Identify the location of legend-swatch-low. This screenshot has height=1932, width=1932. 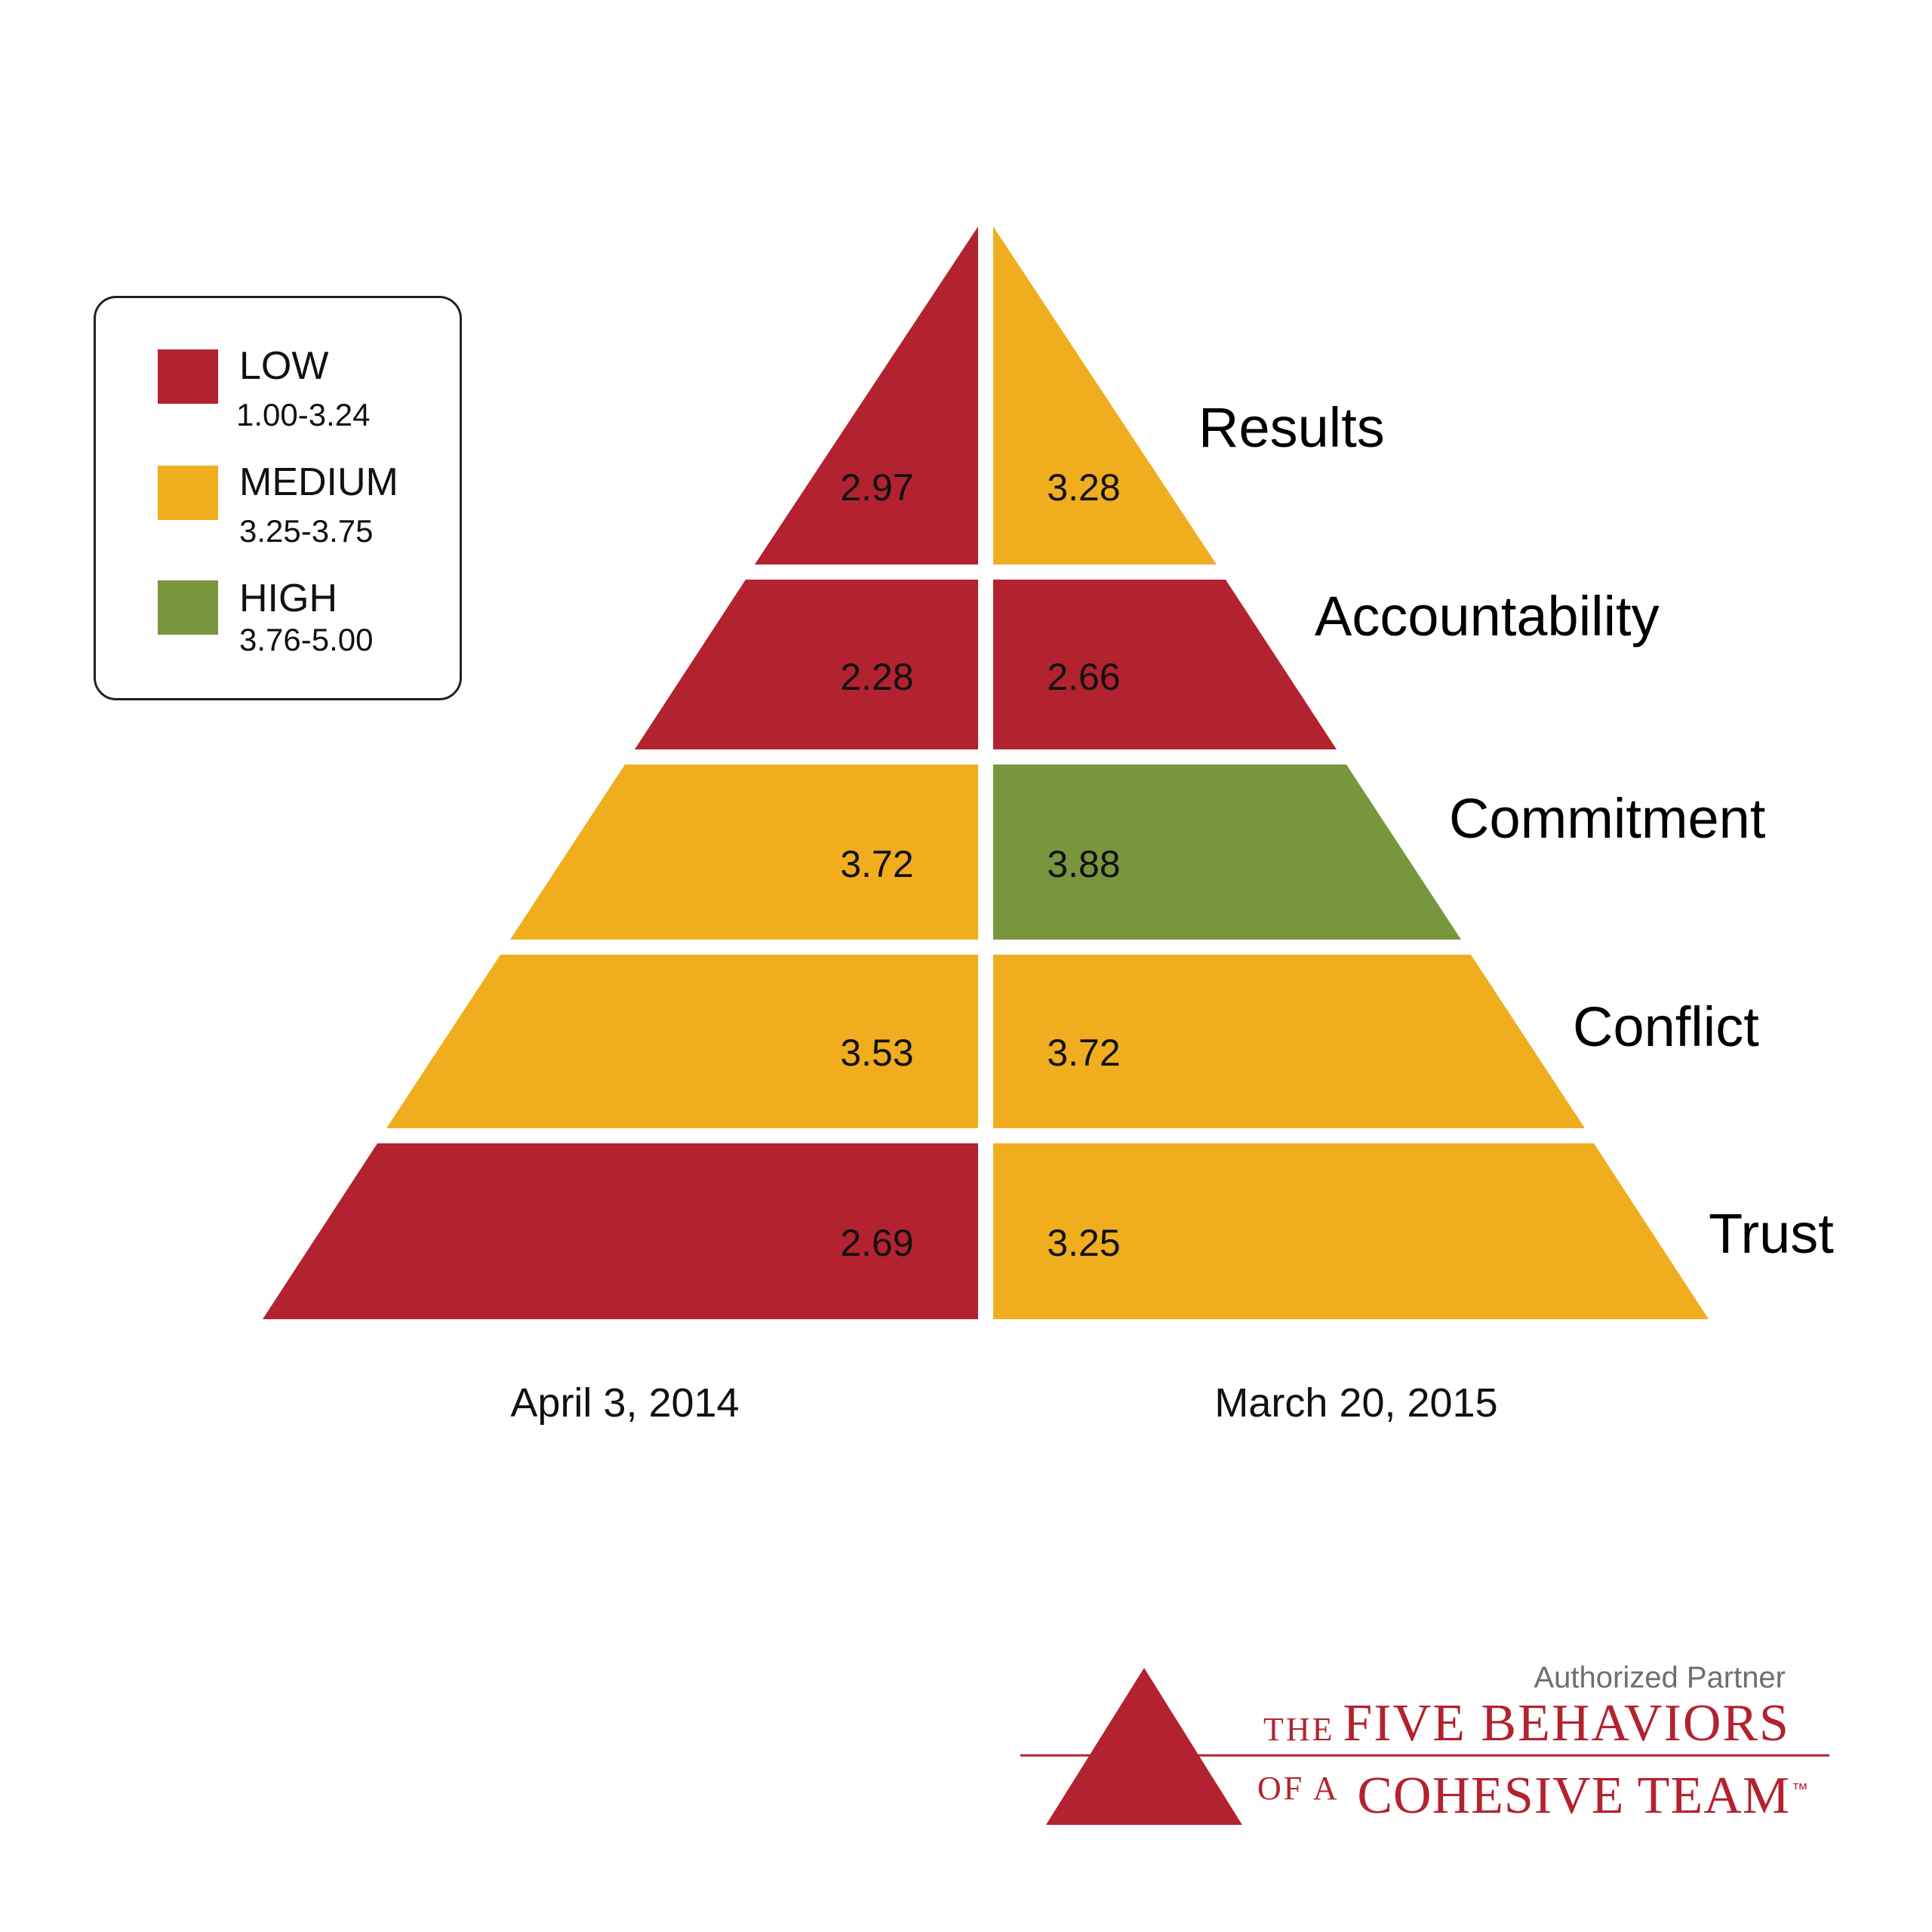
(188, 376).